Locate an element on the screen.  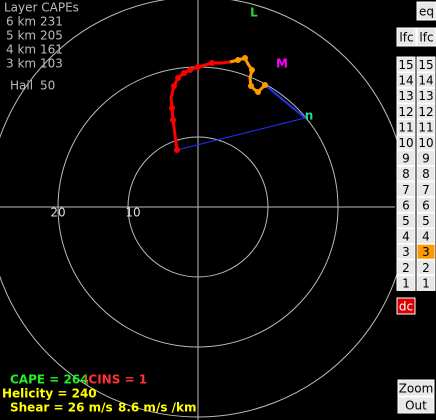
button-label: 15 is located at coordinates (425, 65).